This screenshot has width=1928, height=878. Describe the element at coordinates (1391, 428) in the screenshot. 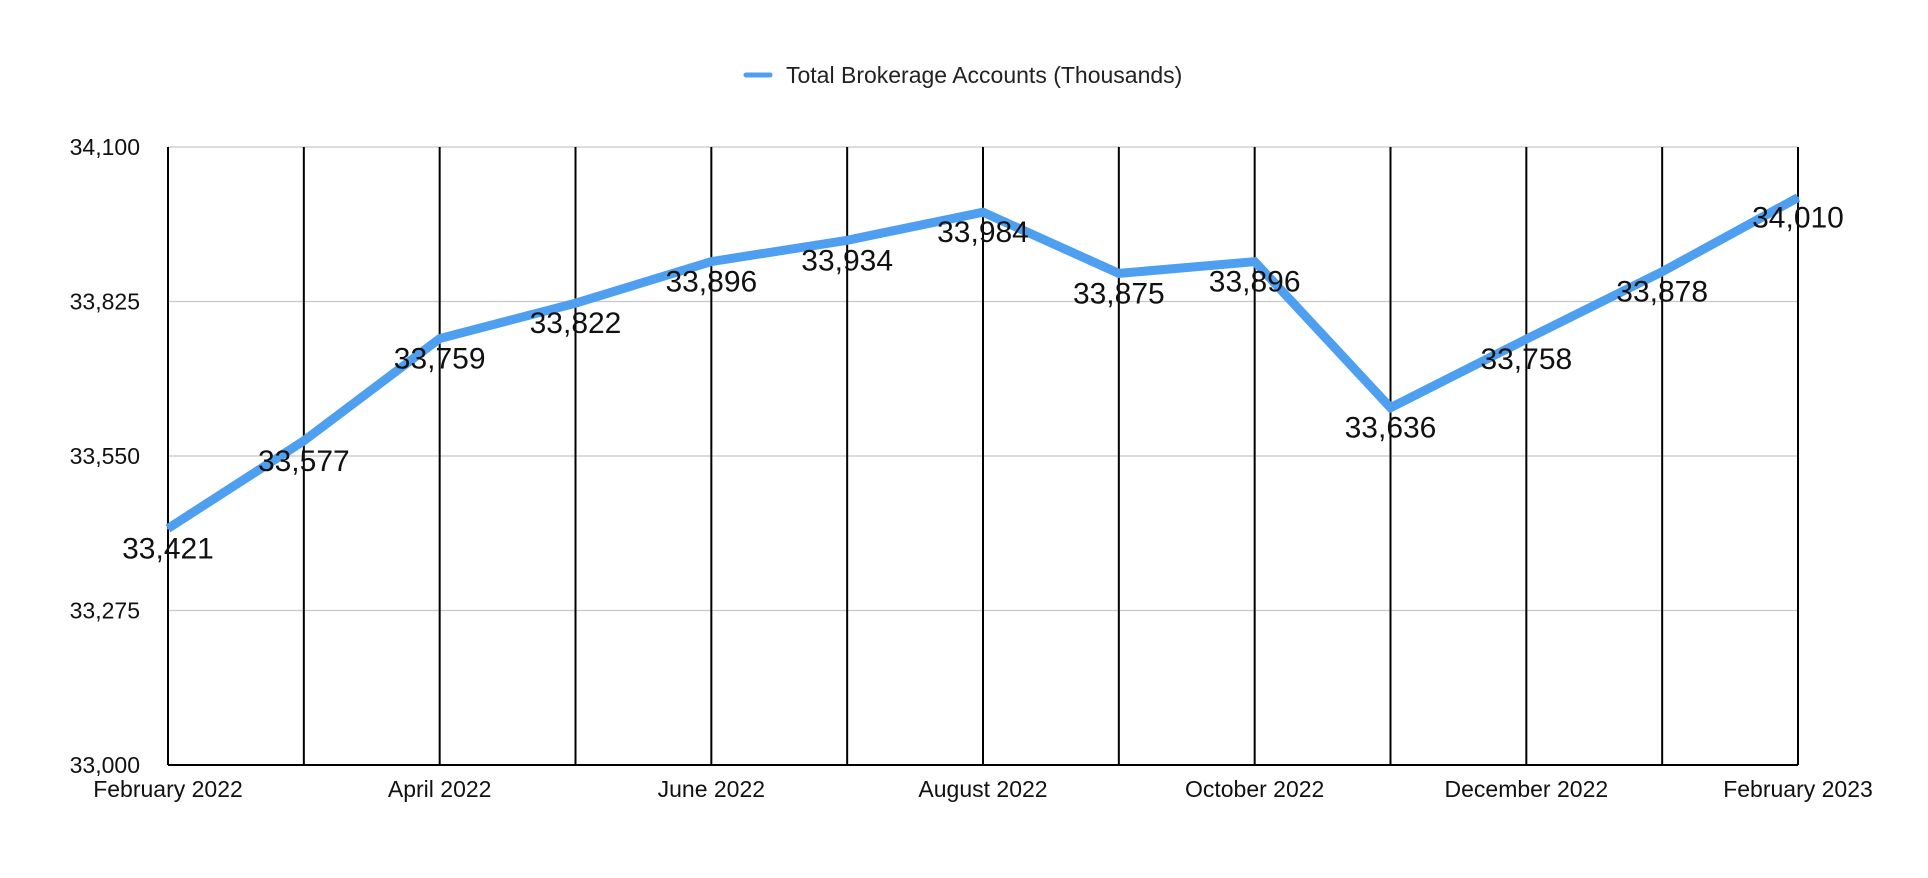

I see `data-label: 33,636` at that location.